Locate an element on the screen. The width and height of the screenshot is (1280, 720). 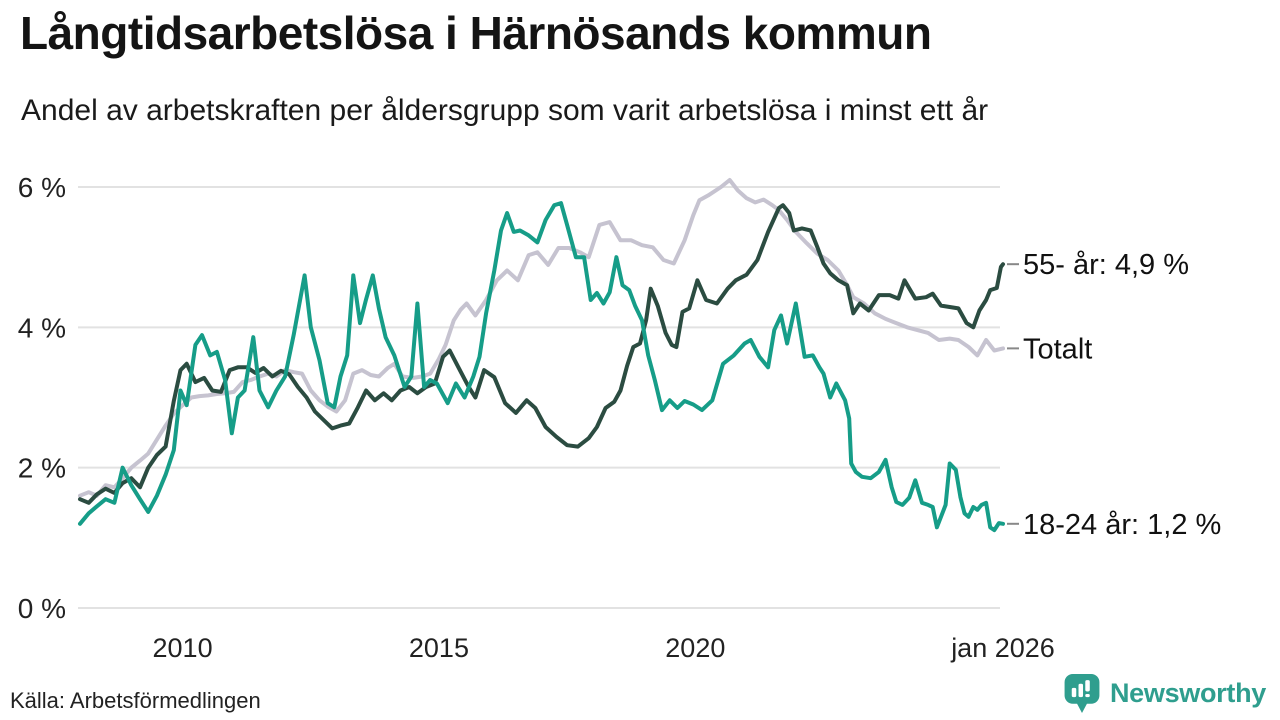
brand-name: Newsworthy is located at coordinates (1187, 693).